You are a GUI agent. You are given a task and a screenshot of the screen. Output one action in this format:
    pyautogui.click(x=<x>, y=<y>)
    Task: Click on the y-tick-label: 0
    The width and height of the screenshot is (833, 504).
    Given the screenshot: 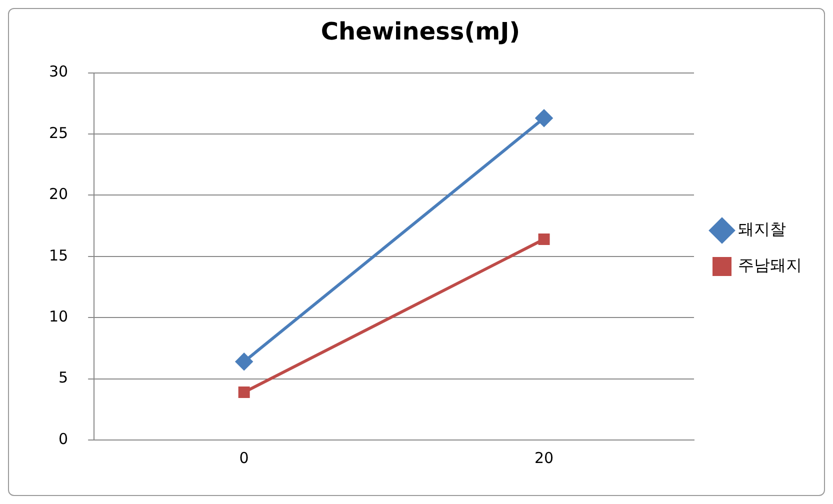 What is the action you would take?
    pyautogui.click(x=63, y=439)
    